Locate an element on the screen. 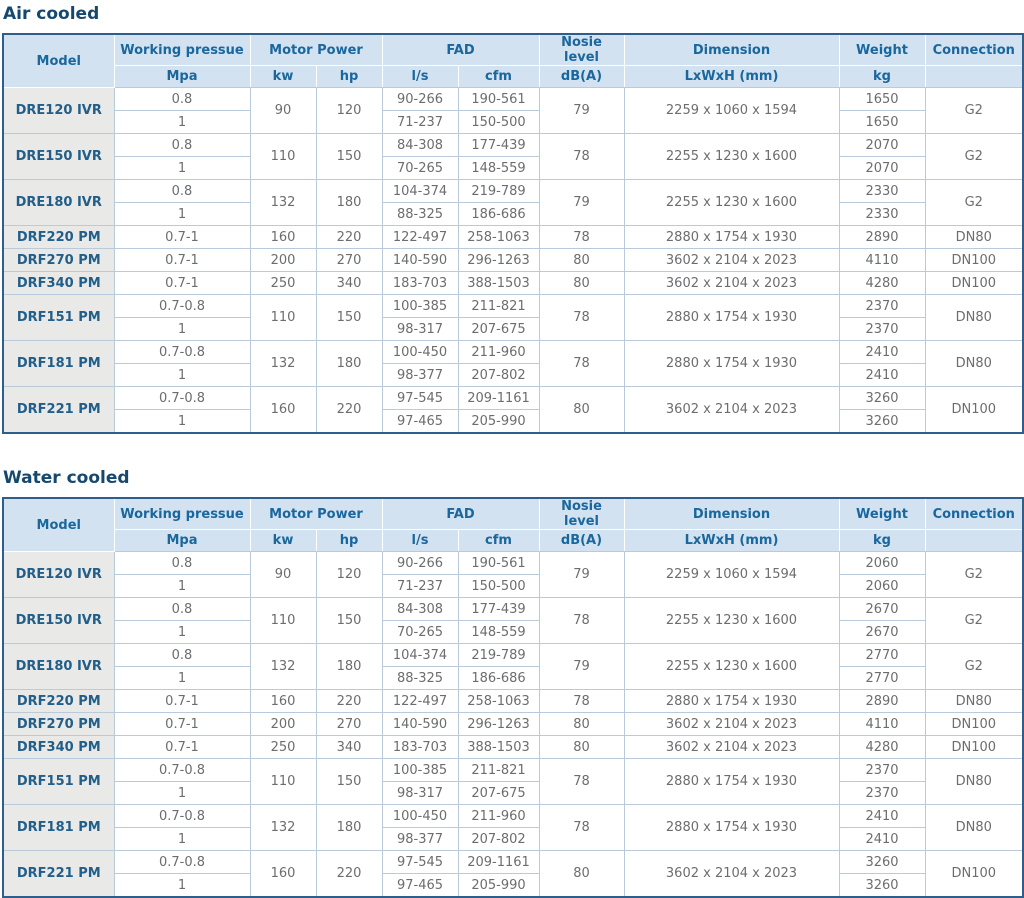 The height and width of the screenshot is (898, 1024). model-cell: DRE120 IVR is located at coordinates (58, 574).